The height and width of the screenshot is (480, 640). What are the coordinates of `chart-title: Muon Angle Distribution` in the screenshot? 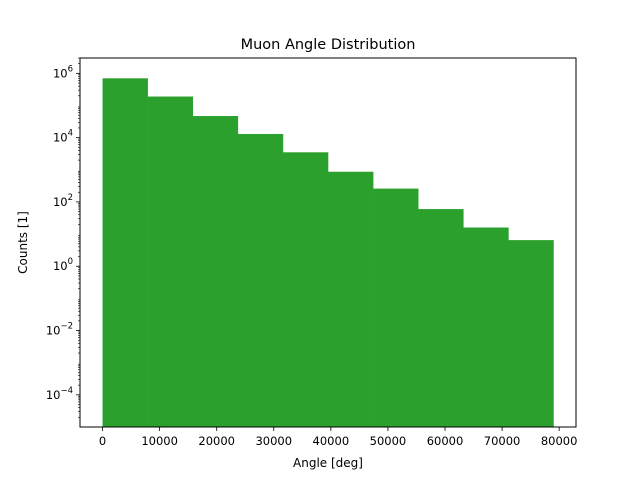 It's located at (328, 45).